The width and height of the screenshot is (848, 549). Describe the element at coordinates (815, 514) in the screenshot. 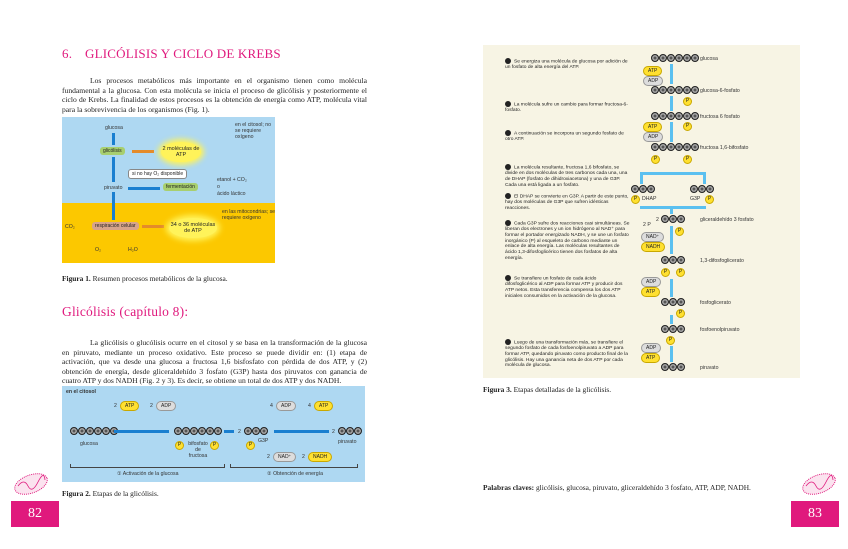

I see `page-number: 83` at that location.